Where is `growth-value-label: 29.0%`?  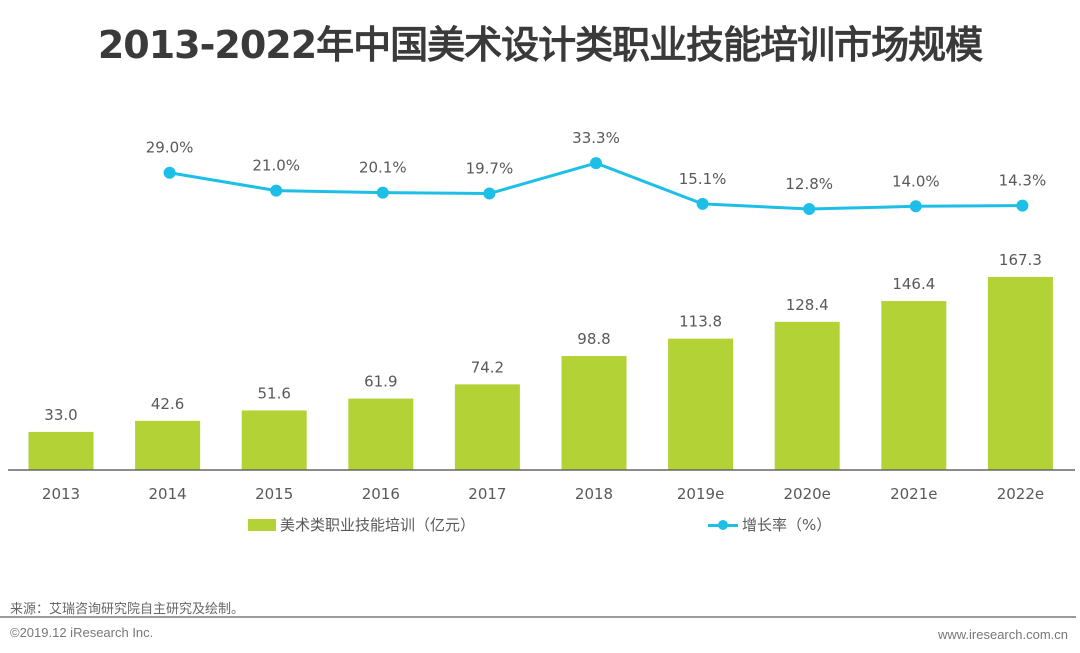 growth-value-label: 29.0% is located at coordinates (170, 148).